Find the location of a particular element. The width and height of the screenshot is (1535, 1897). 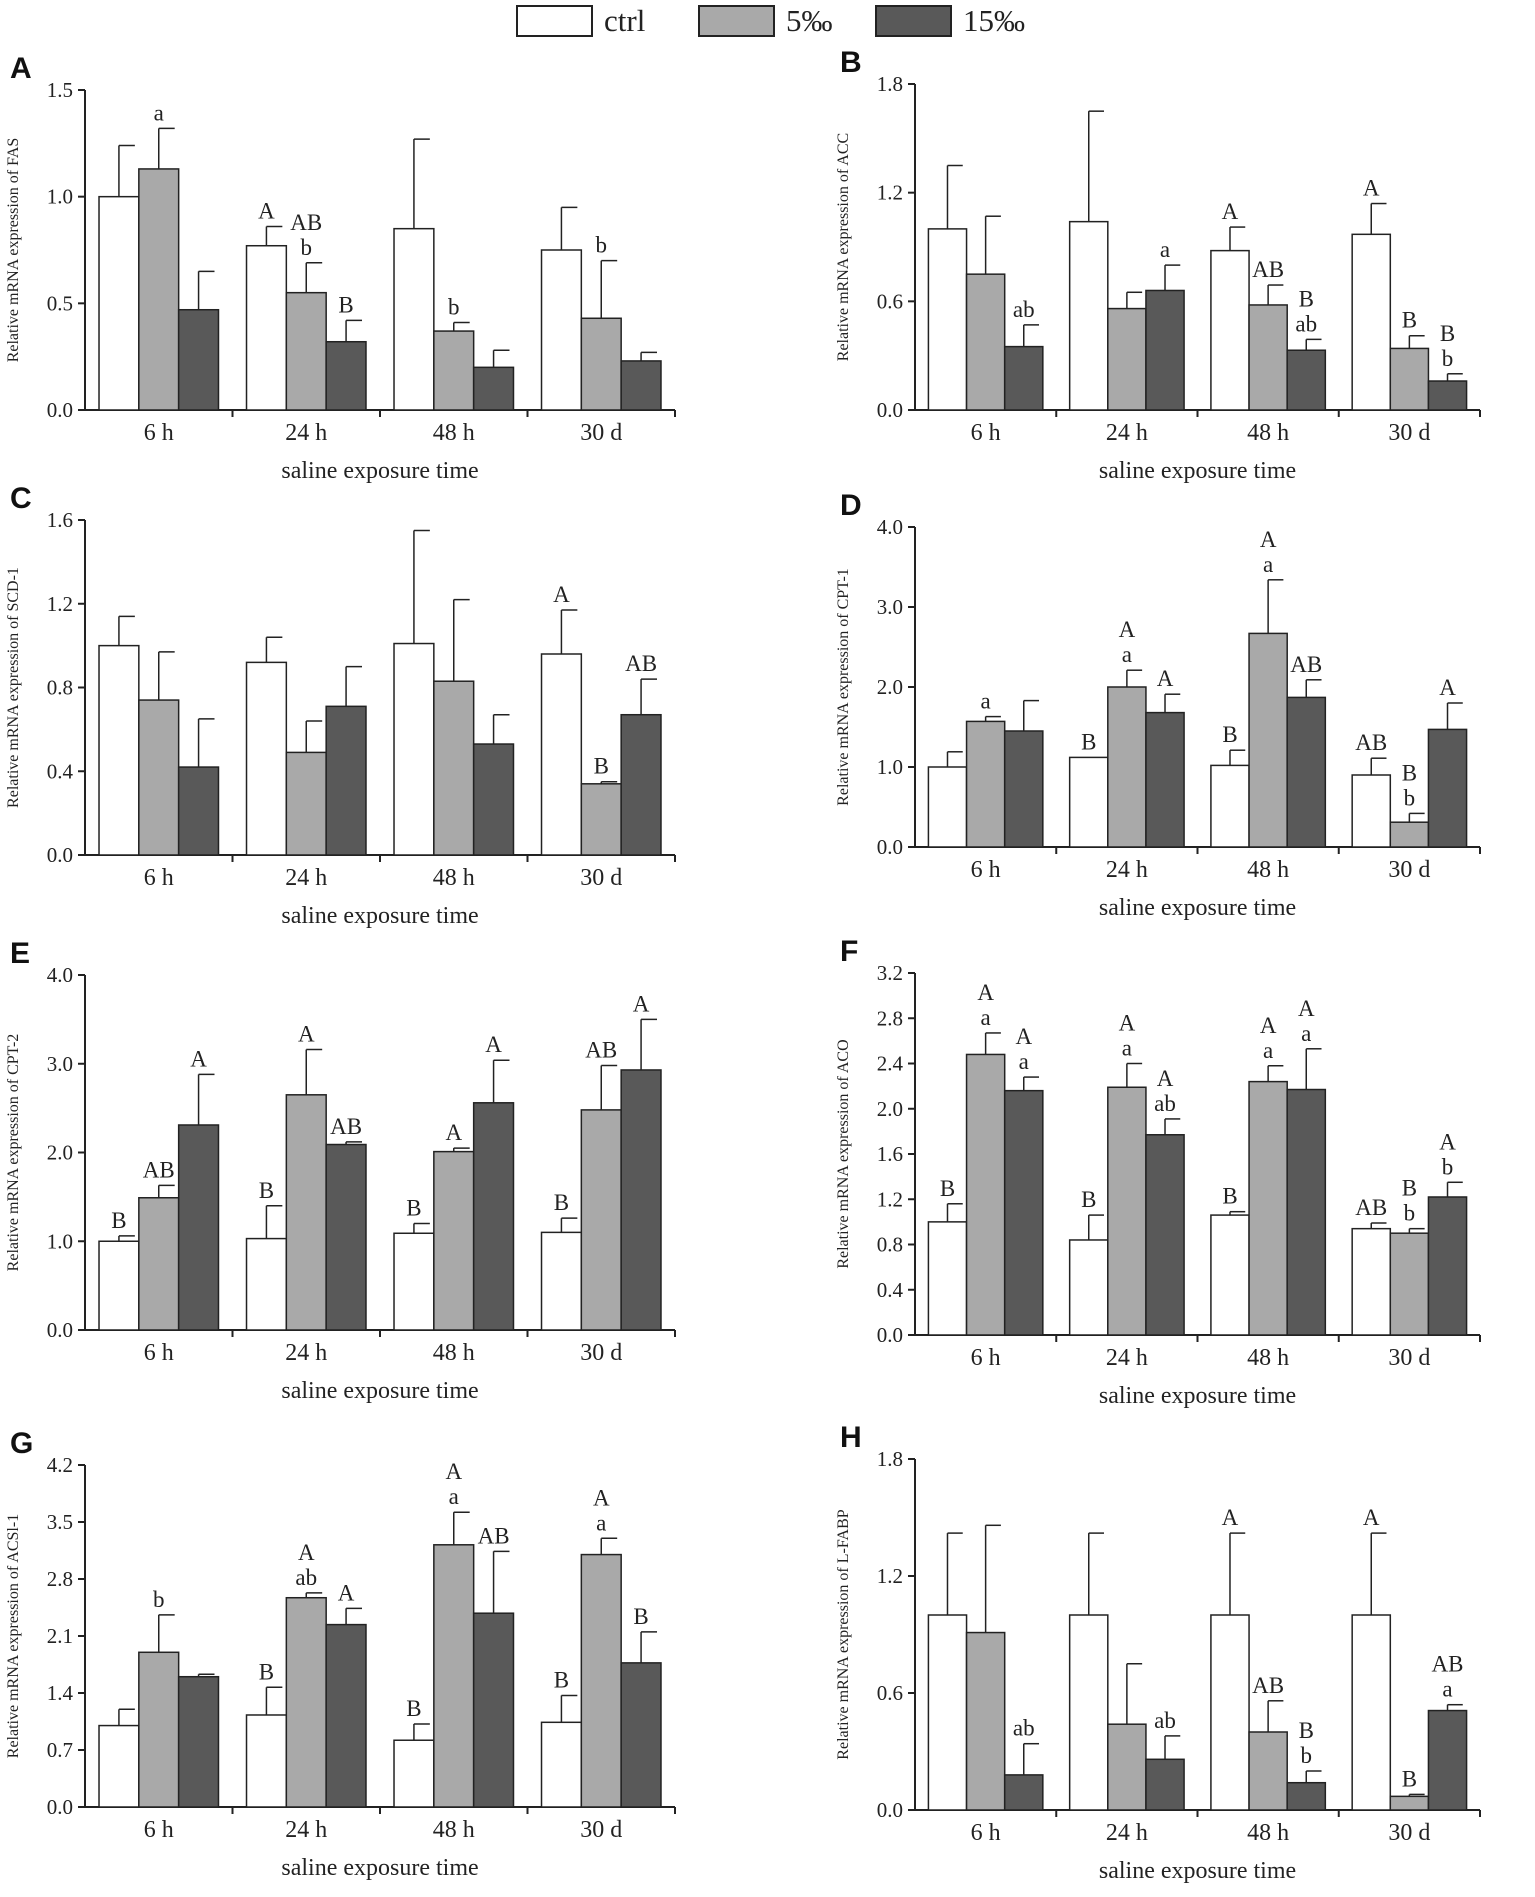

y-tick-label-g: 2.8 is located at coordinates (60, 1579).